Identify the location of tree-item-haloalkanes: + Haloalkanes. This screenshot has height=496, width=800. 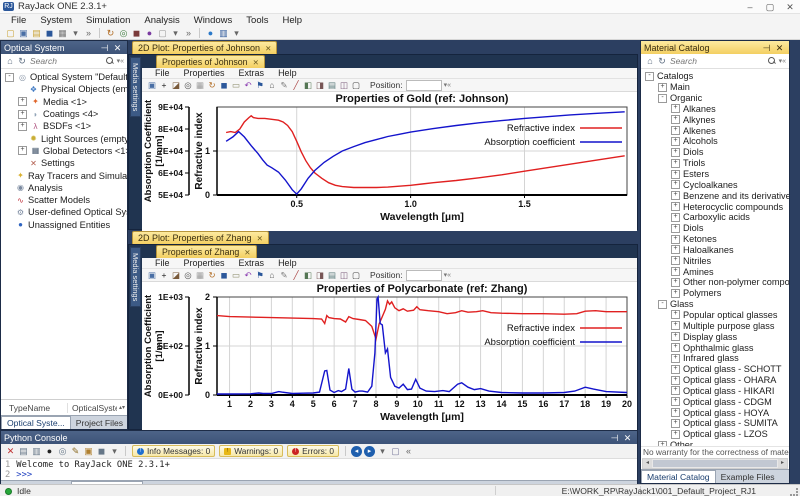
(715, 250).